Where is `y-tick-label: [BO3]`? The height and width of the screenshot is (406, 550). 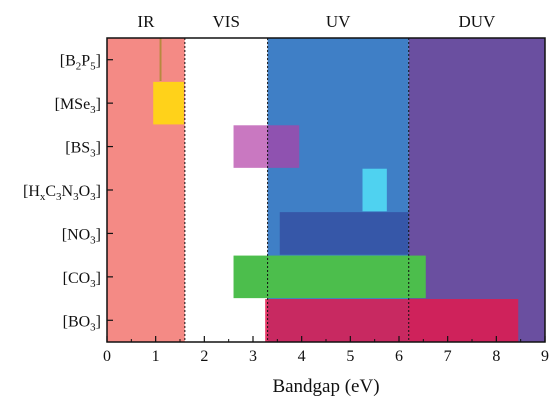 y-tick-label: [BO3] is located at coordinates (82, 323).